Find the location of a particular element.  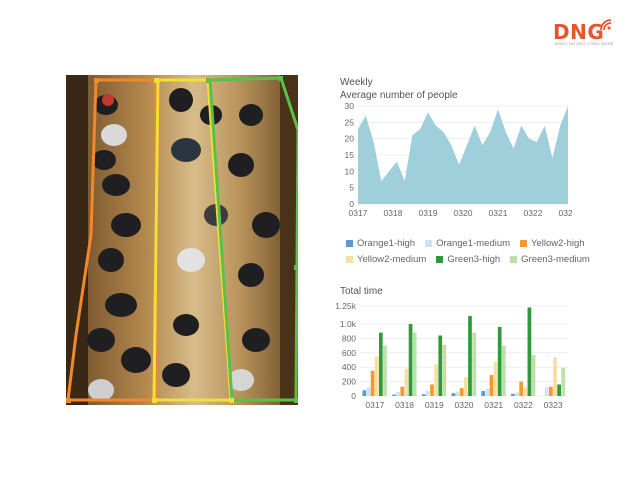

y-tick-label: 800 is located at coordinates (349, 338).